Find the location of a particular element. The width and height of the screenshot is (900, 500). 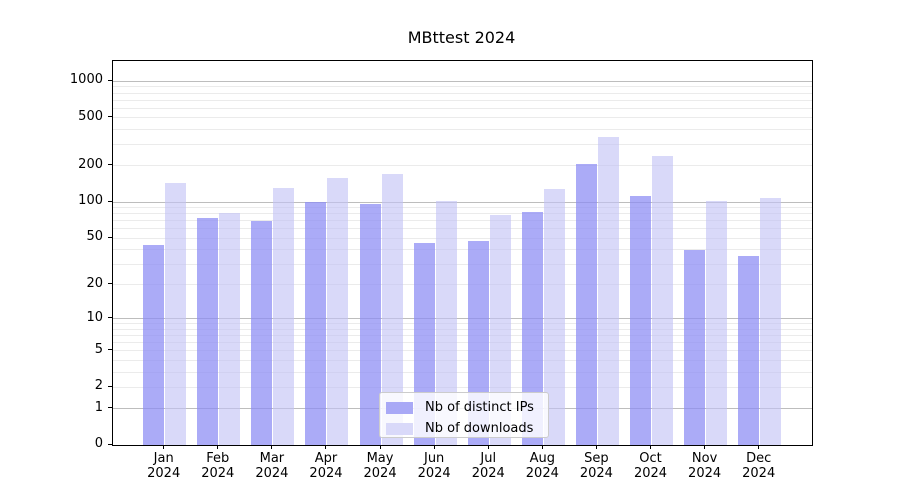

bar-downloads-feb is located at coordinates (230, 329).